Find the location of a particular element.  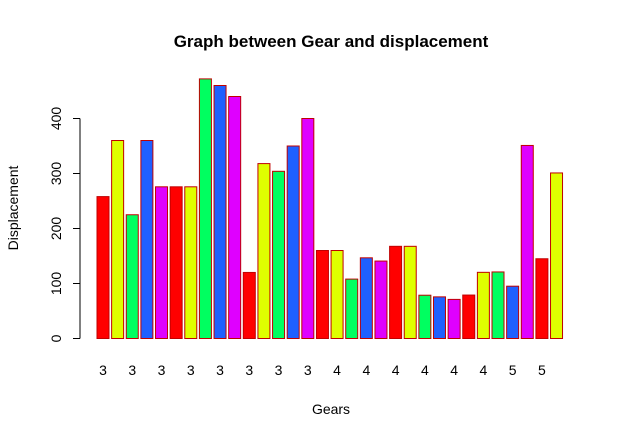

y-tick-label: 300 is located at coordinates (56, 174).